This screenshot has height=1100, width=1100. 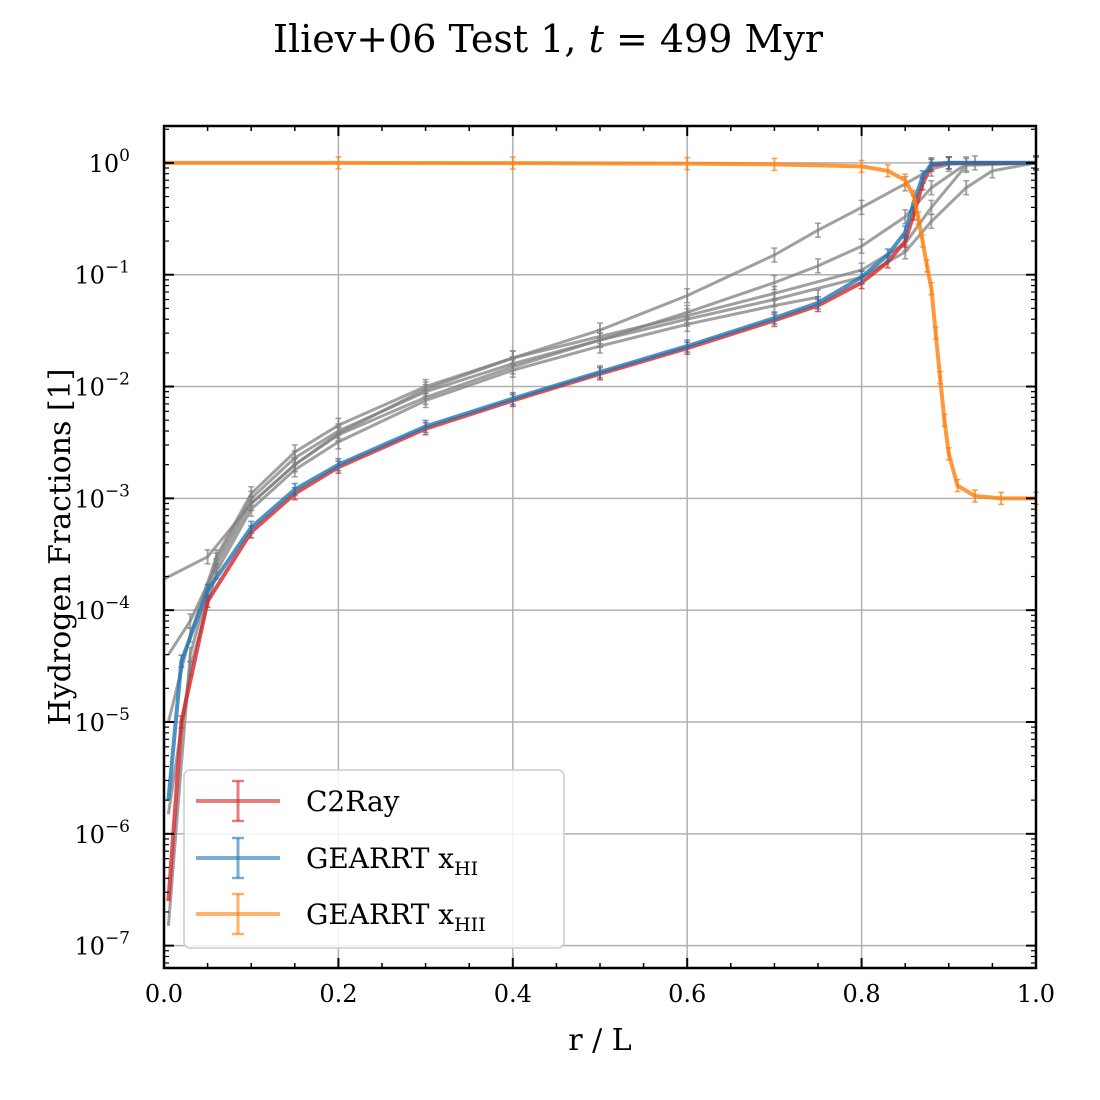 I want to click on x-tick-label: 1.0, so click(x=1036, y=994).